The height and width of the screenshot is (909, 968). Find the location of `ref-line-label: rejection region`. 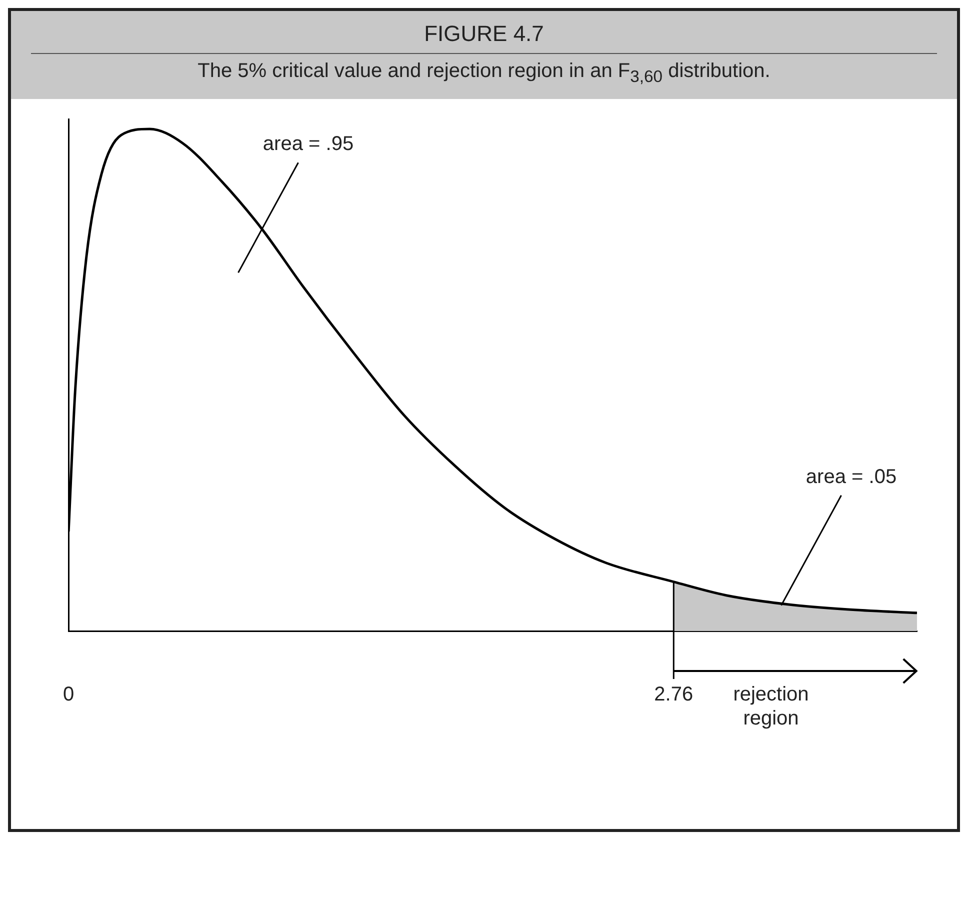

ref-line-label: rejection region is located at coordinates (771, 707).